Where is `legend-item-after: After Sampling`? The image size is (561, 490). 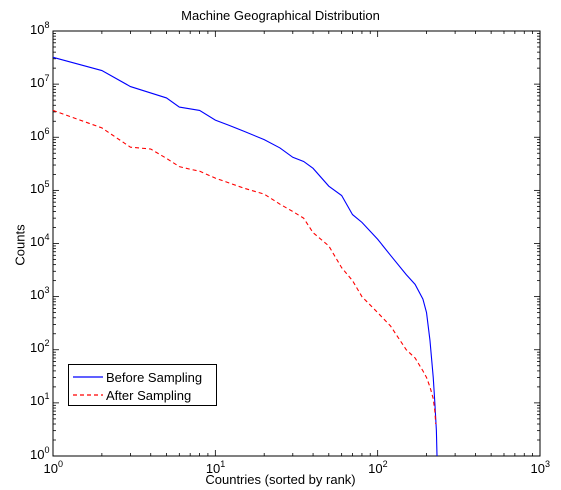 legend-item-after: After Sampling is located at coordinates (131, 395).